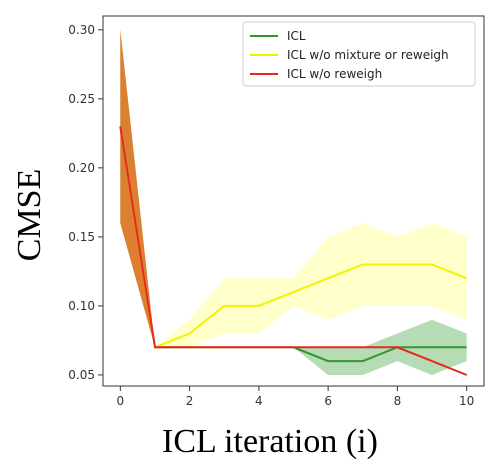 The height and width of the screenshot is (470, 499). Describe the element at coordinates (81, 168) in the screenshot. I see `y-tick-label: 0.20` at that location.